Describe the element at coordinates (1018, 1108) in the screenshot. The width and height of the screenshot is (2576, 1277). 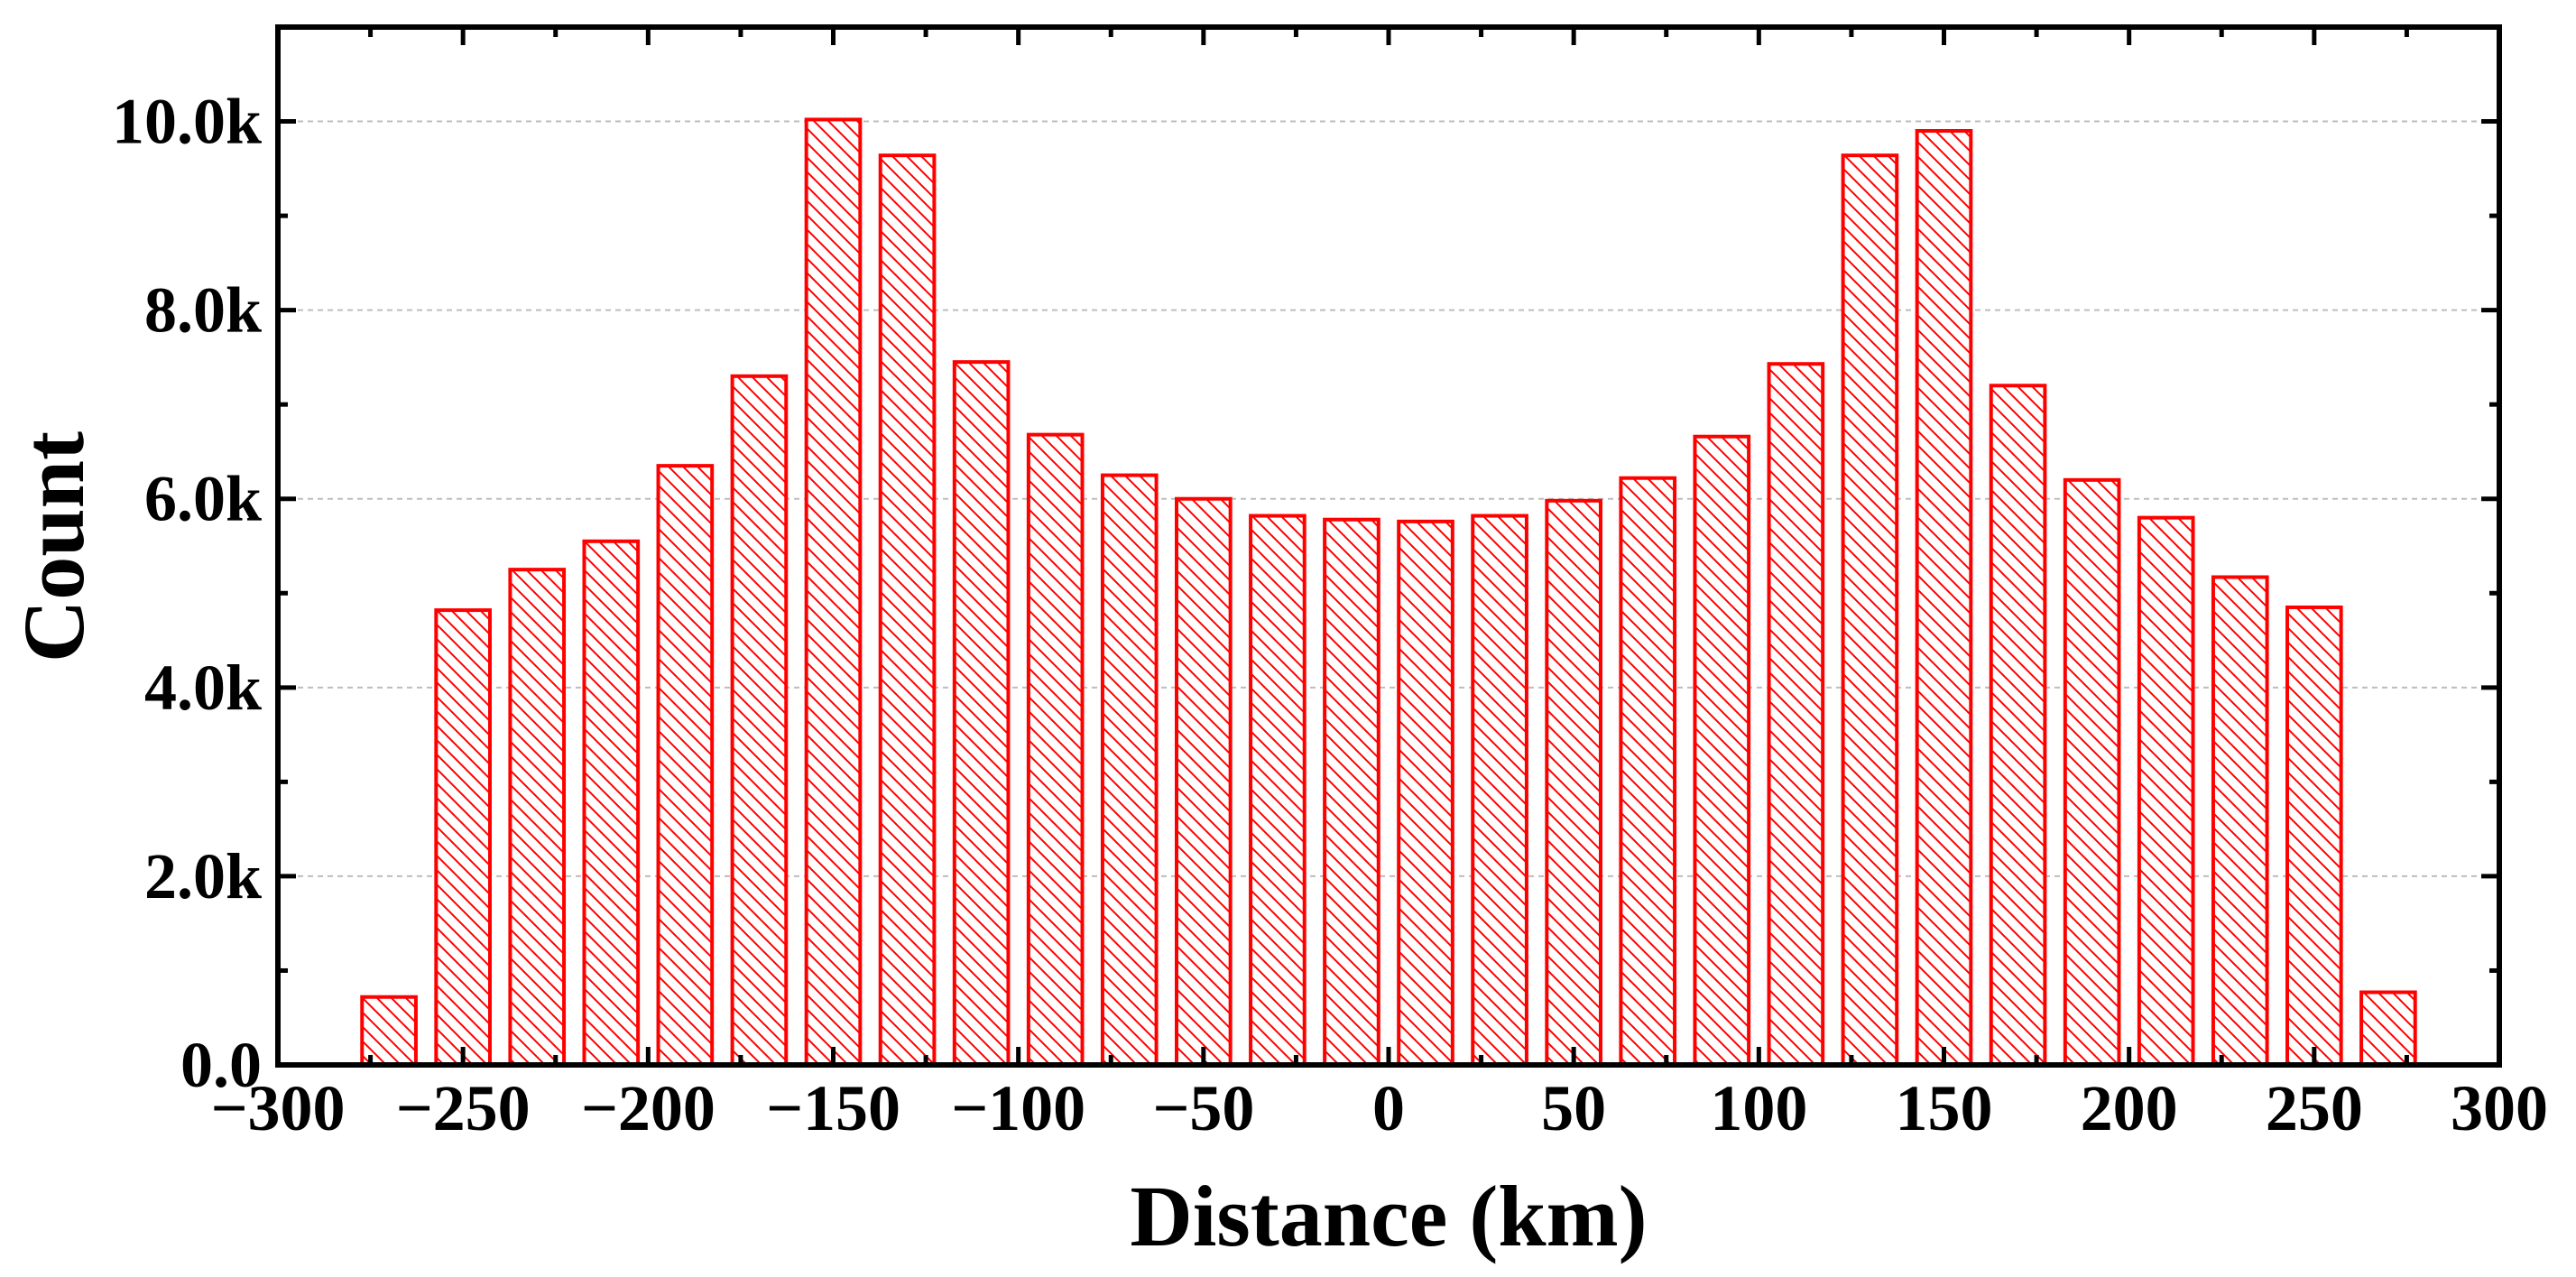
I see `x-tick-label-4: −100` at that location.